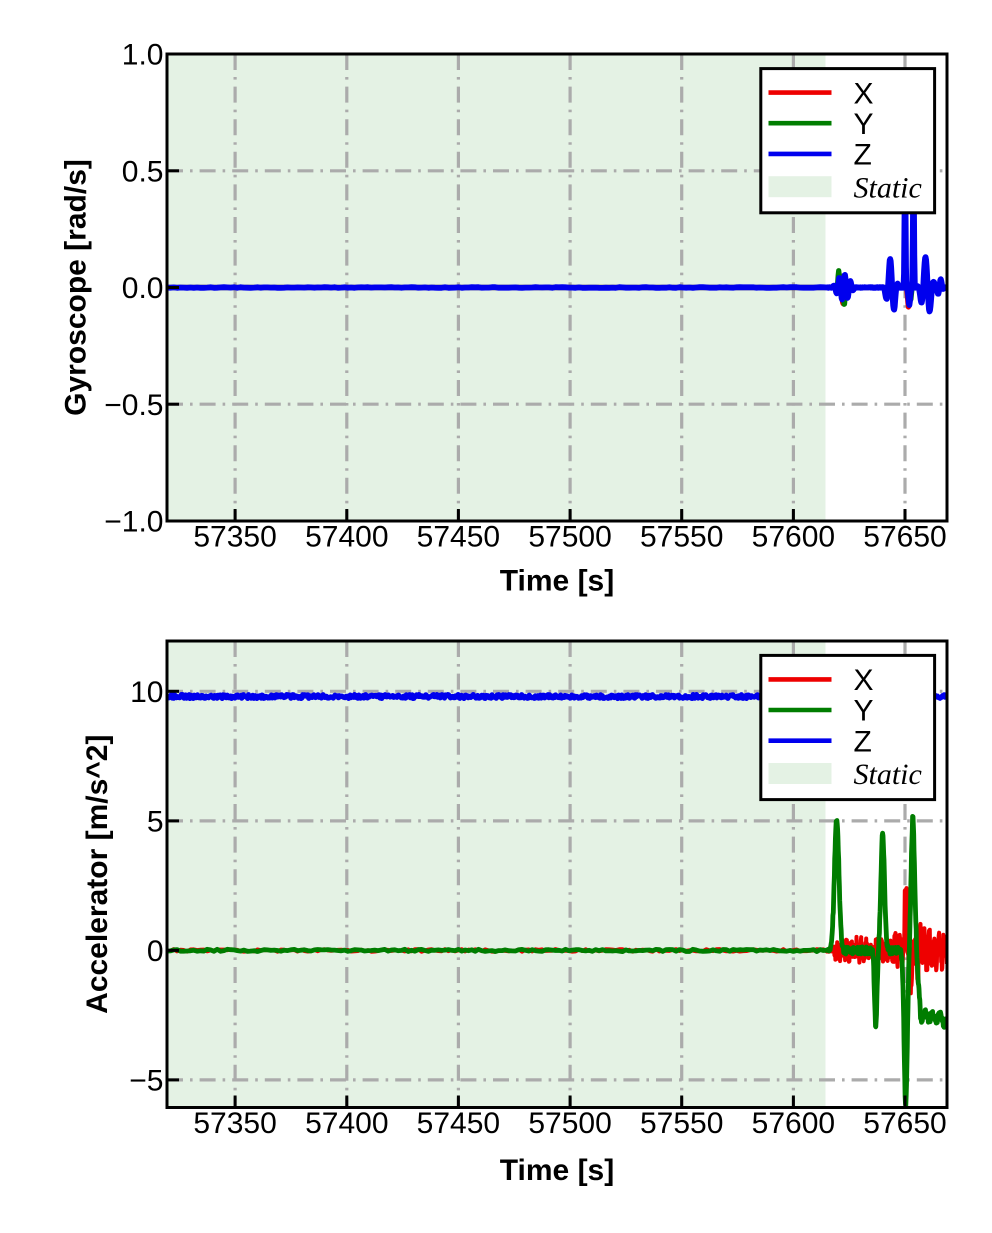 The width and height of the screenshot is (992, 1233). Describe the element at coordinates (143, 288) in the screenshot. I see `svg-text: 0.0` at that location.